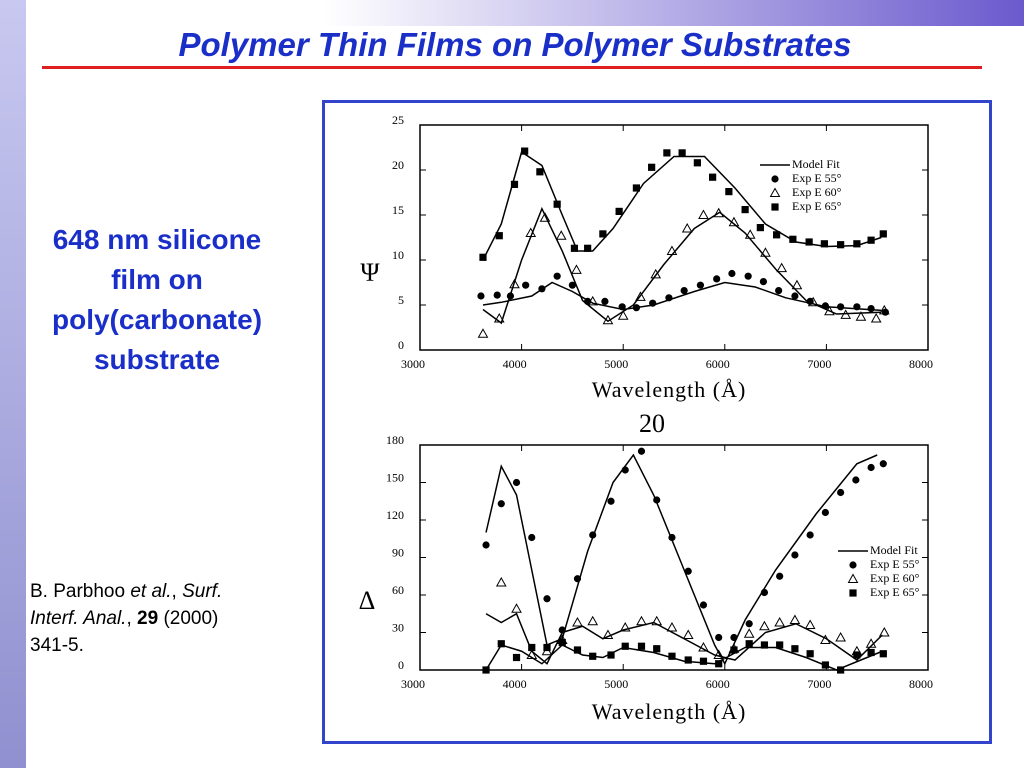  I want to click on y-tick-label: 20, so click(398, 165).